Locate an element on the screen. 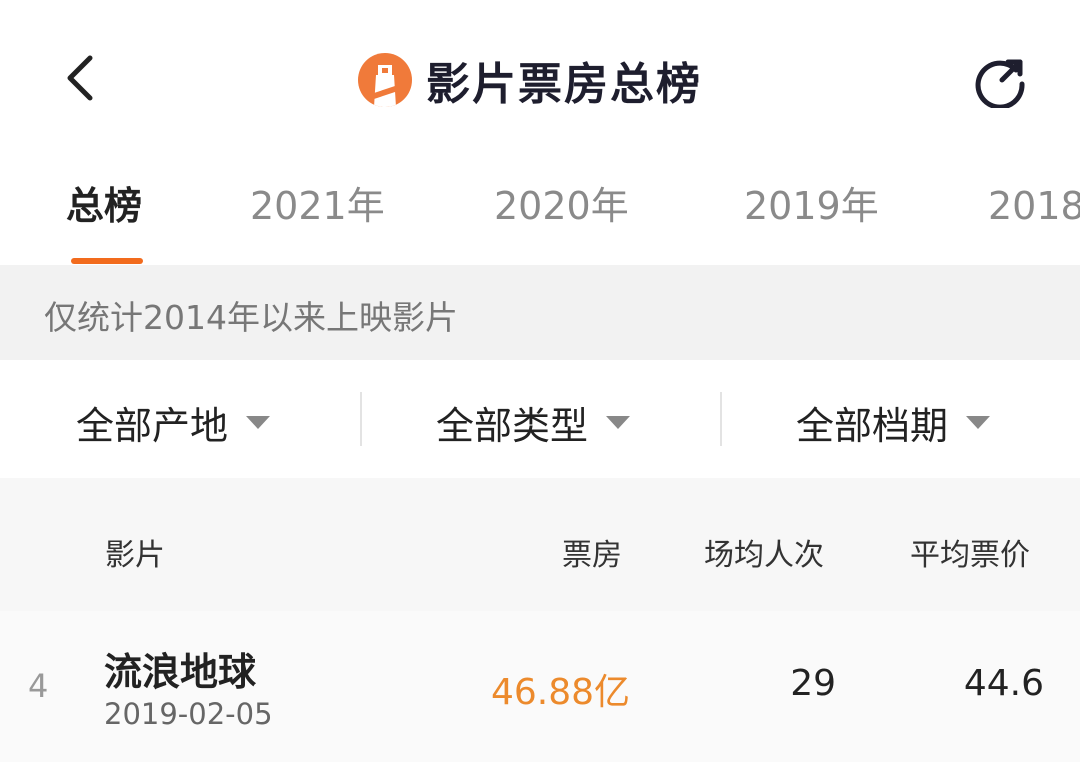 Image resolution: width=1080 pixels, height=780 pixels. rank: 4 is located at coordinates (38, 686).